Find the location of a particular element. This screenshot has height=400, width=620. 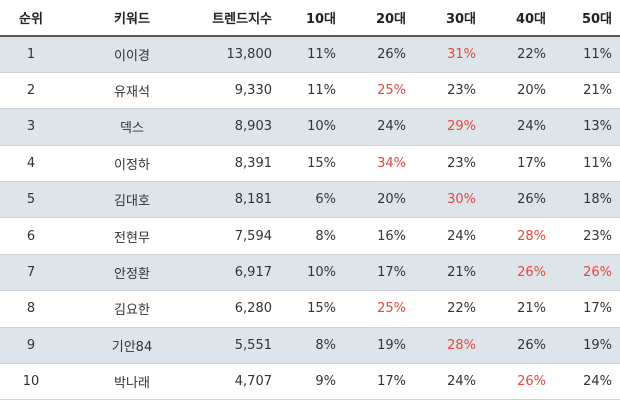

cell-trend-index: 5,551 is located at coordinates (253, 345).